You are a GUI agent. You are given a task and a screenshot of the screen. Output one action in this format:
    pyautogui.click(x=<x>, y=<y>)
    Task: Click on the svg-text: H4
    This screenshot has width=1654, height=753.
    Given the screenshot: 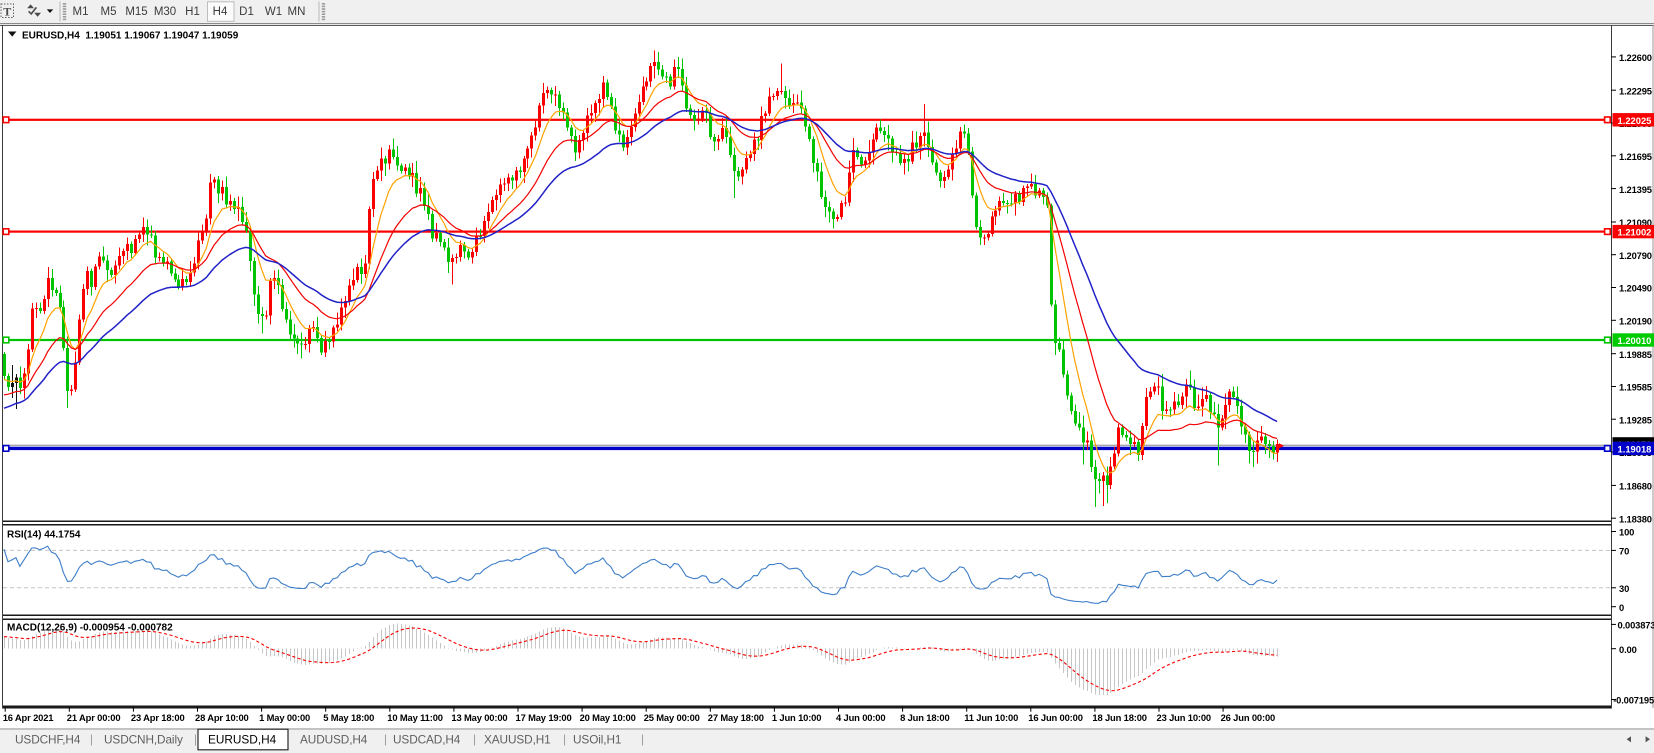 What is the action you would take?
    pyautogui.click(x=220, y=12)
    